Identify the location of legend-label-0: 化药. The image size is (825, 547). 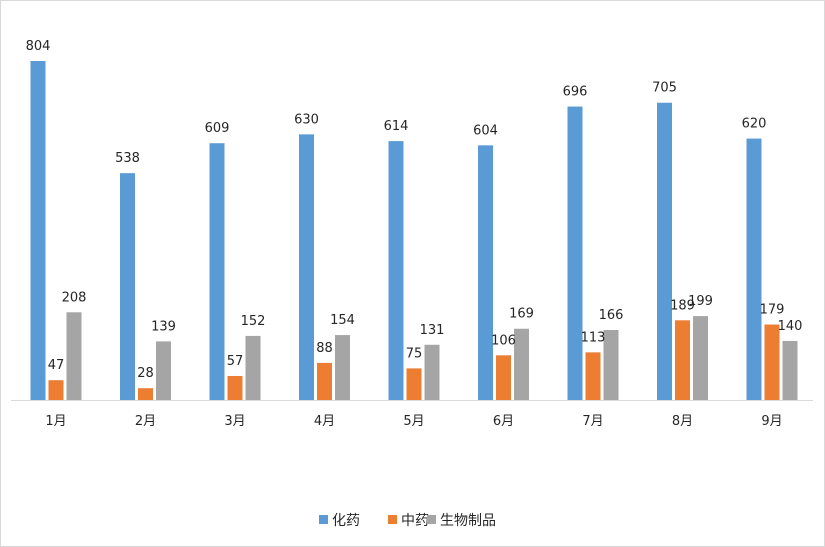
(346, 521).